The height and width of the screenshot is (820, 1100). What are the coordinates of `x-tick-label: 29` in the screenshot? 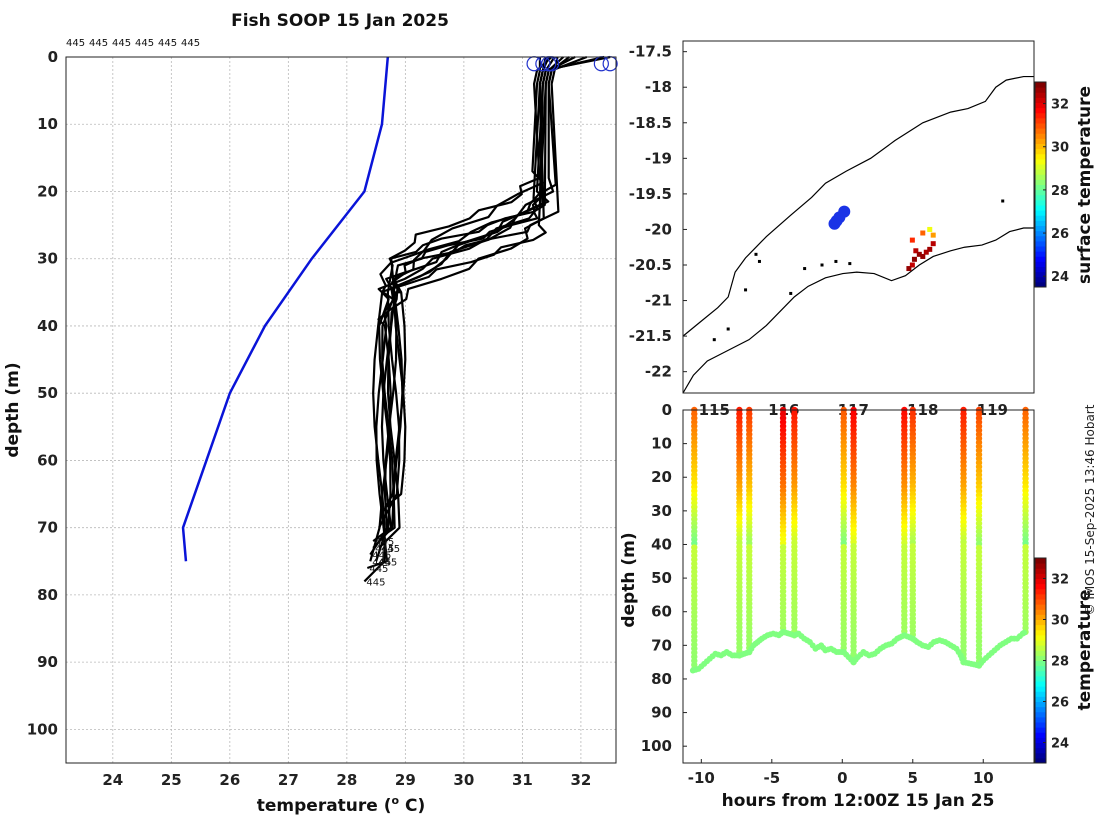 It's located at (405, 780).